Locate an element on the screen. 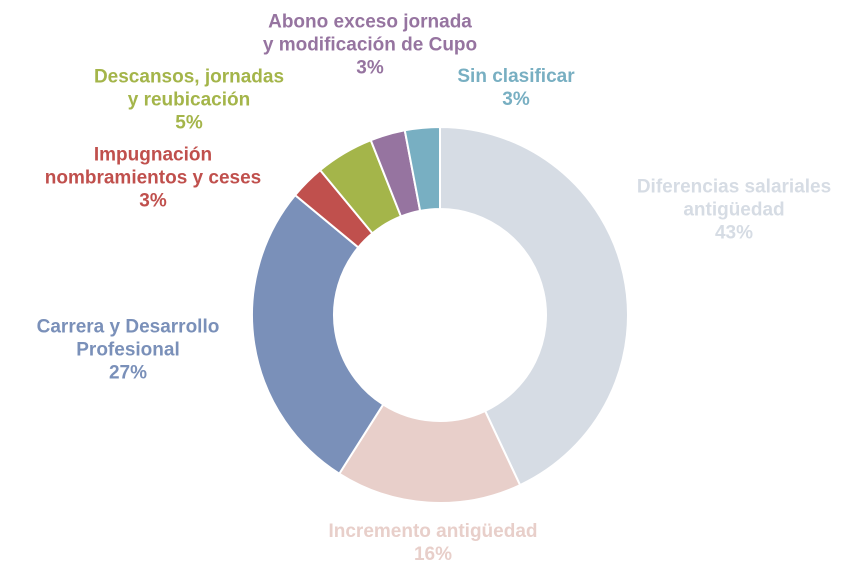 The image size is (853, 565). slice-label: Impugnación nombramientos y ceses 3% is located at coordinates (153, 178).